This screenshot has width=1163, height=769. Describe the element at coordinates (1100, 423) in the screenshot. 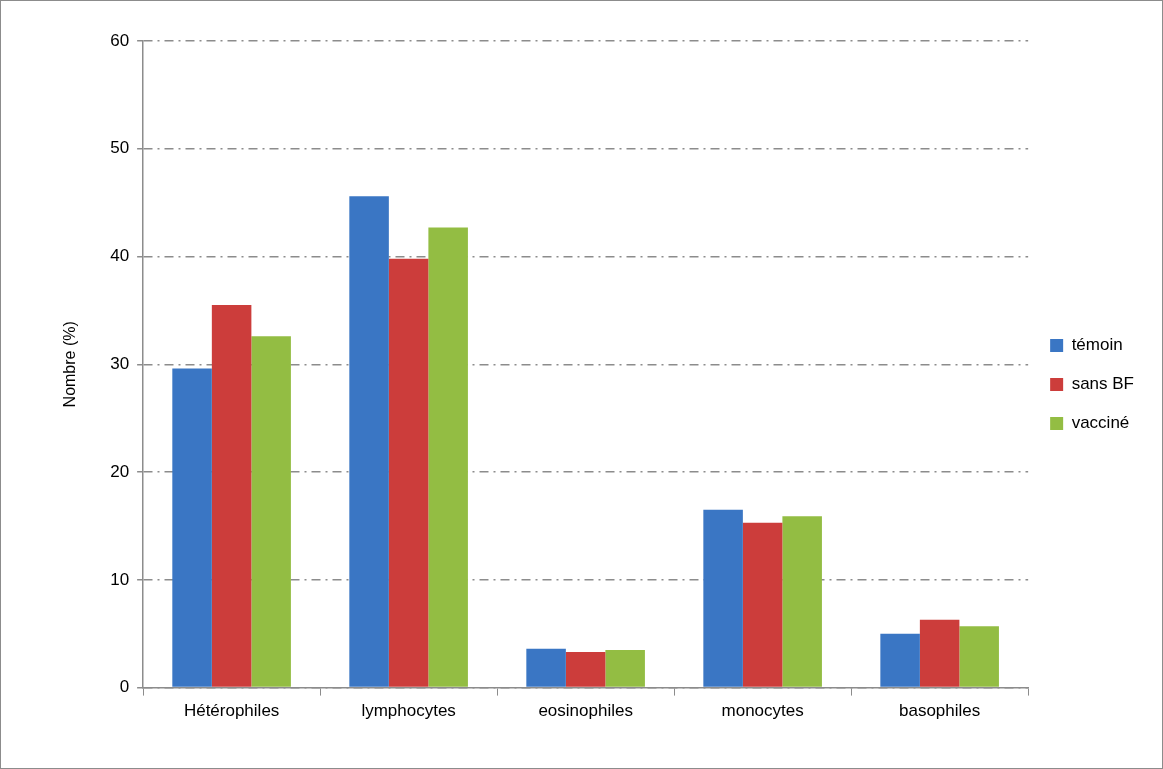

I see `legend-label: vacciné` at that location.